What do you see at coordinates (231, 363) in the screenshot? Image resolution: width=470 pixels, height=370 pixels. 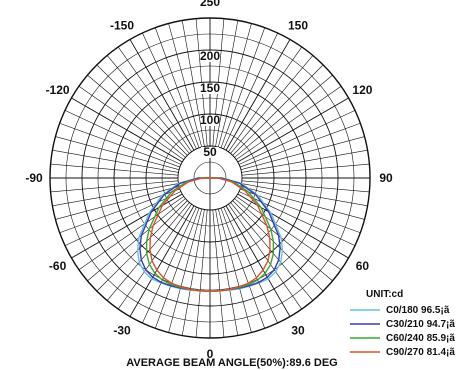 I see `beam-angle-caption: AVERAGE BEAM ANGLE(50%):89.6 DEG` at bounding box center [231, 363].